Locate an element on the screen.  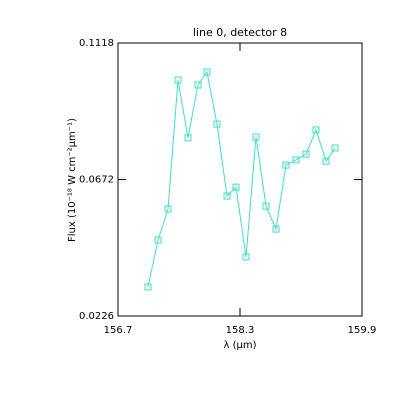
x-tick-label: 156.7 is located at coordinates (118, 330).